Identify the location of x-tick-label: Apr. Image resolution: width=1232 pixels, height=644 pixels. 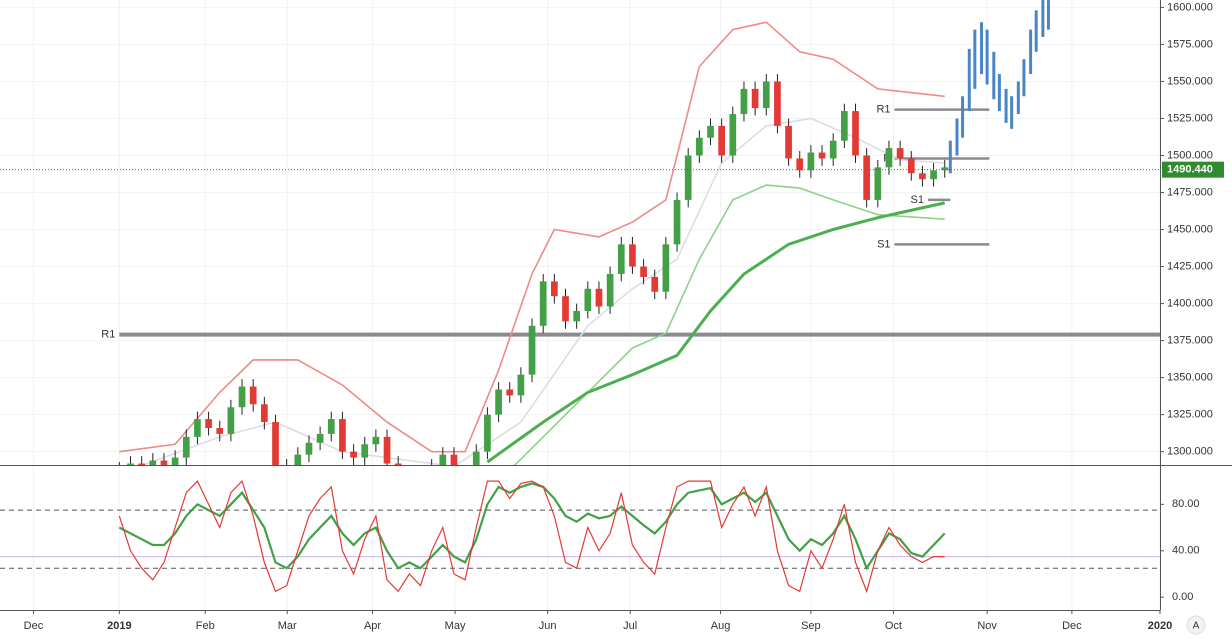
(372, 626).